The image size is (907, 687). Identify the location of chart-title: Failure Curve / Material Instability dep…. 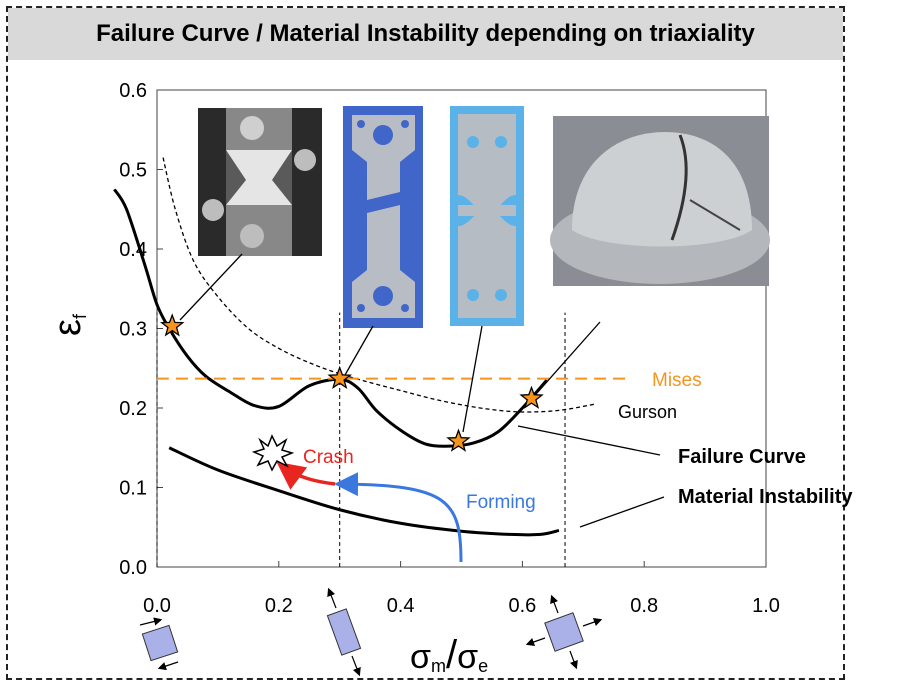
(425, 33).